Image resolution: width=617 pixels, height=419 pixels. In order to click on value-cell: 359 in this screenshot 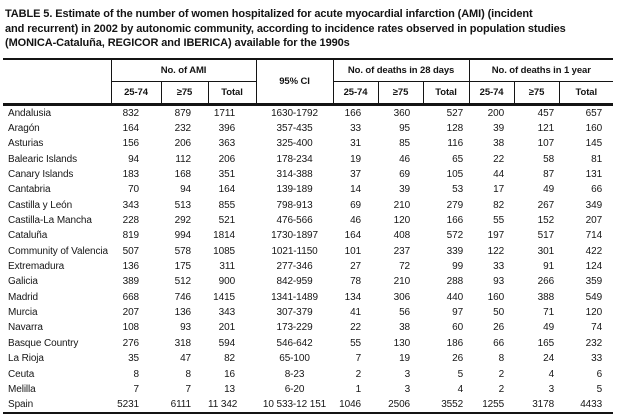, I will do `click(594, 282)`.